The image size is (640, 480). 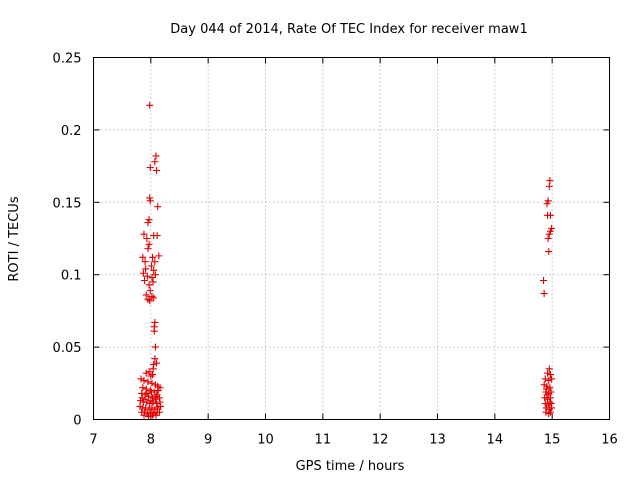 I want to click on x-tick-label: 15, so click(x=552, y=440).